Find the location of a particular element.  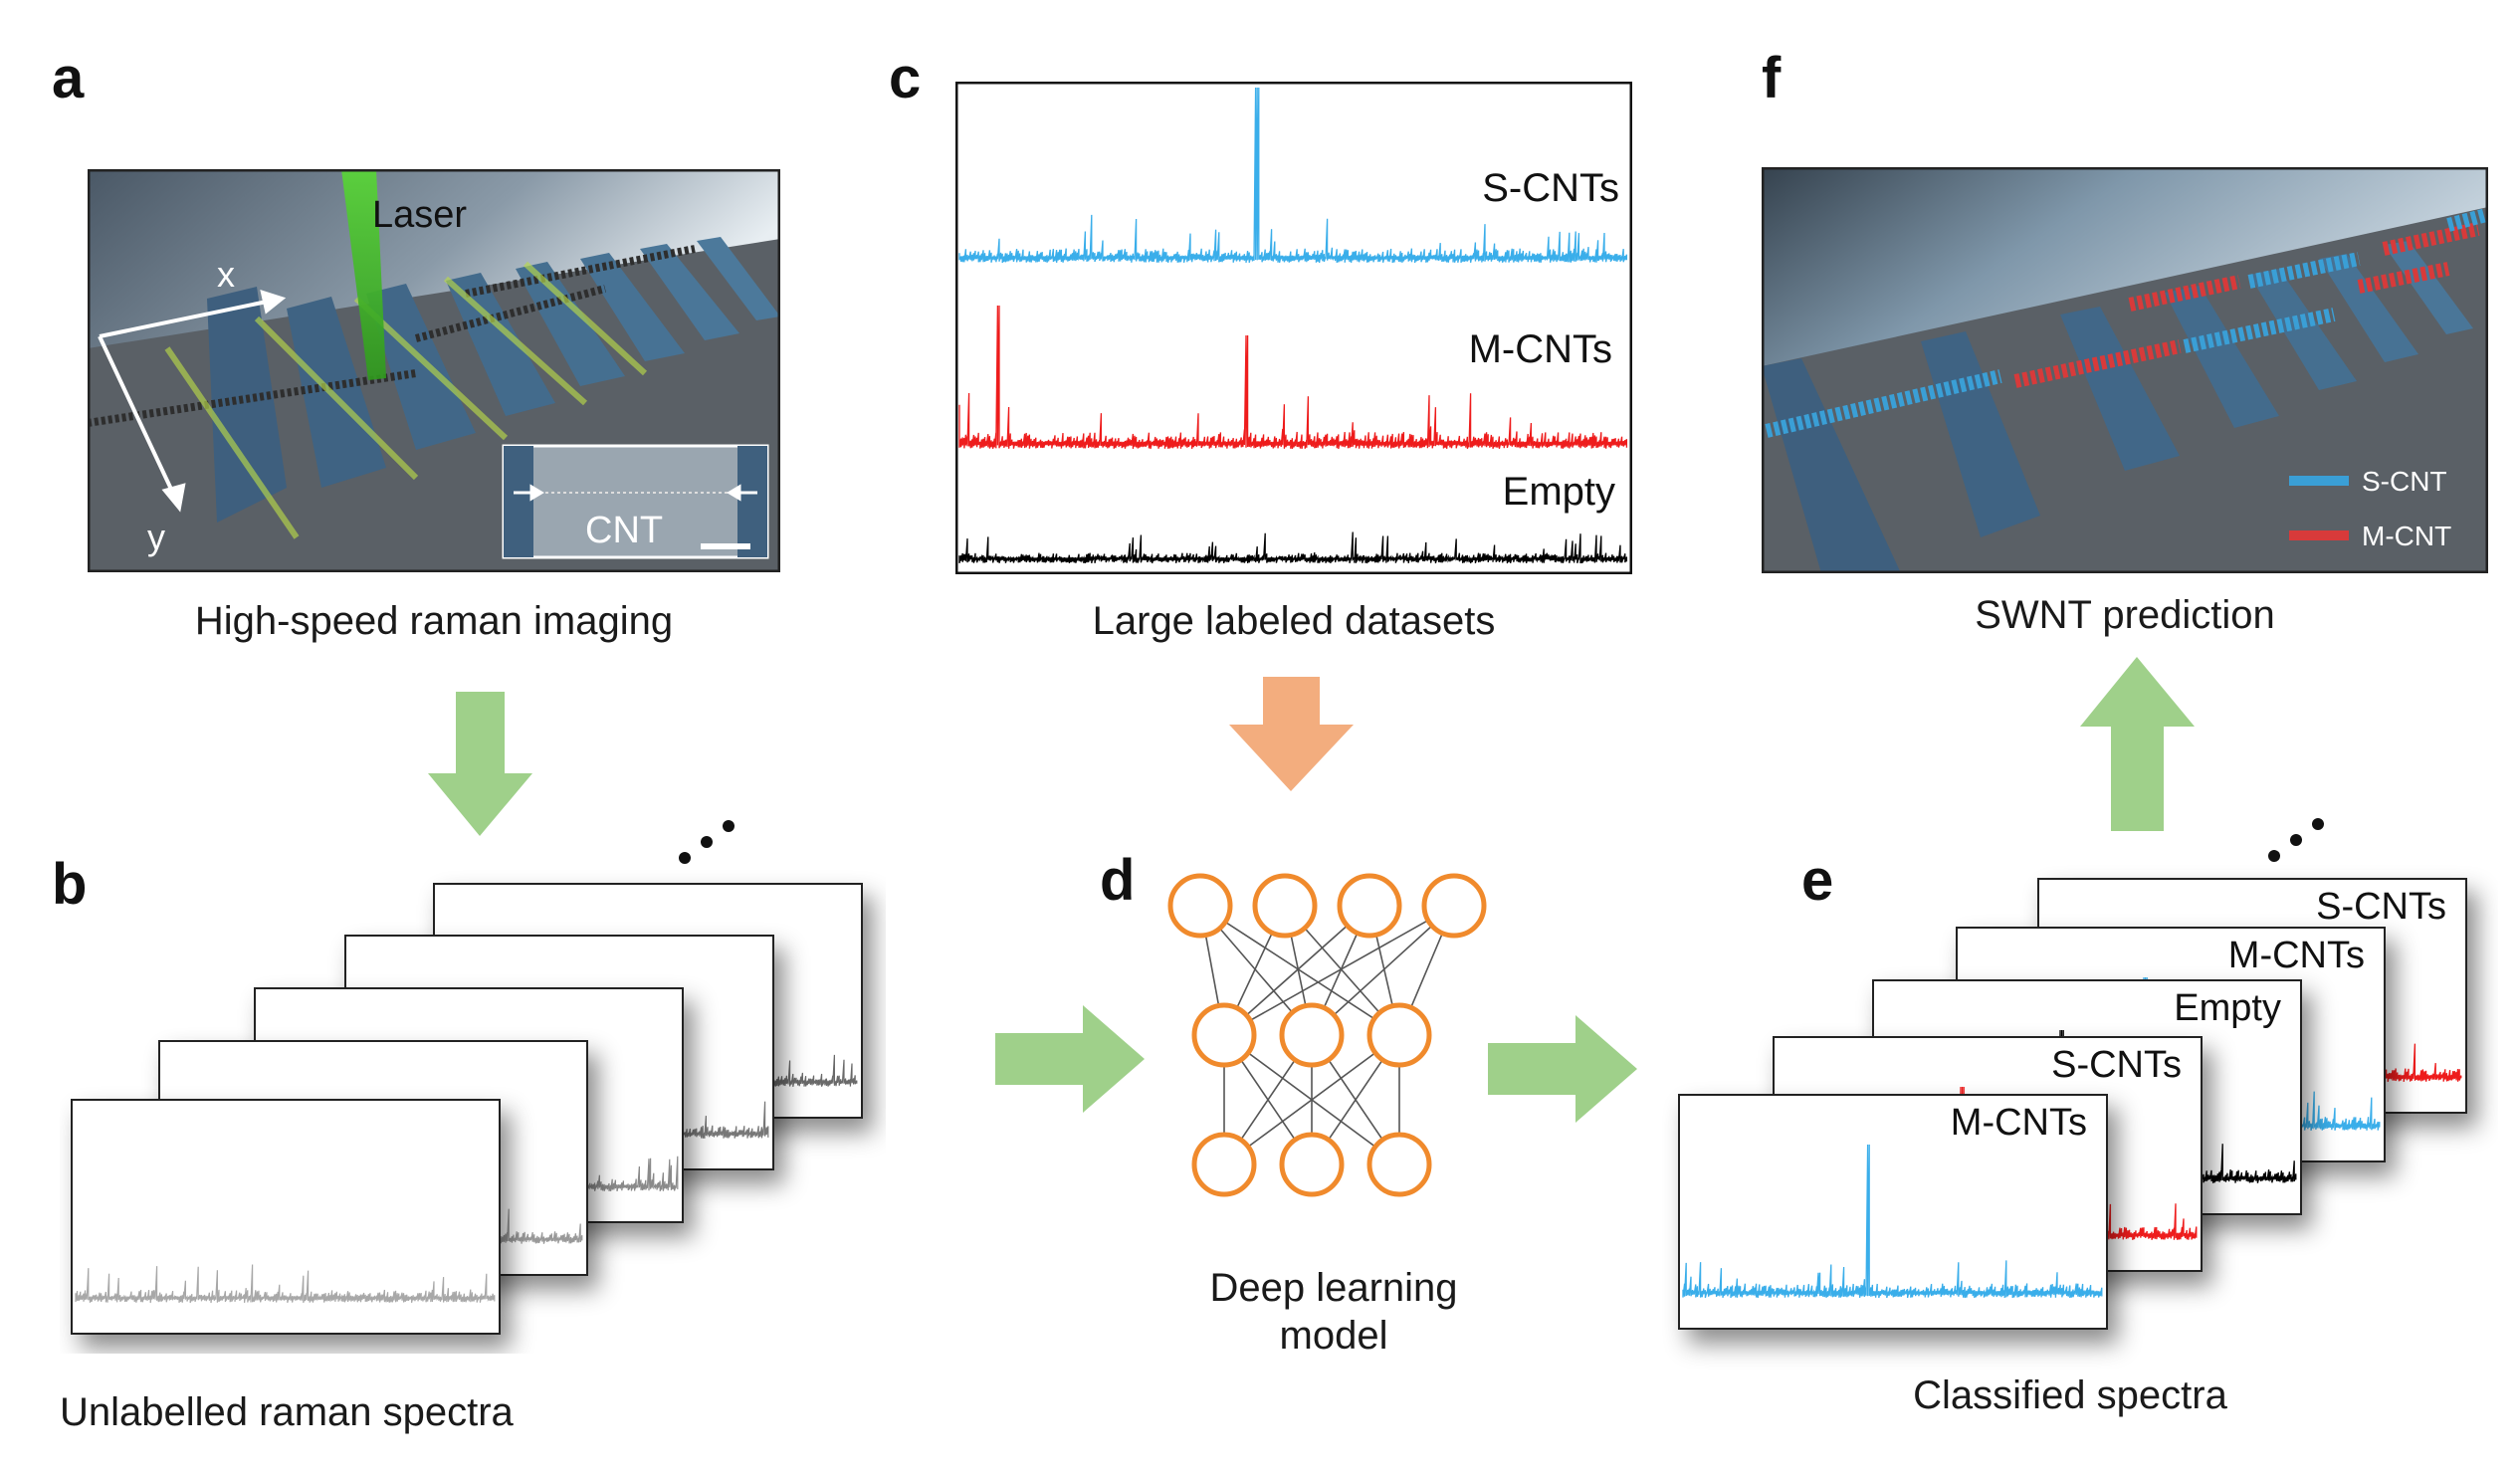

more-ellipsis is located at coordinates (707, 842).